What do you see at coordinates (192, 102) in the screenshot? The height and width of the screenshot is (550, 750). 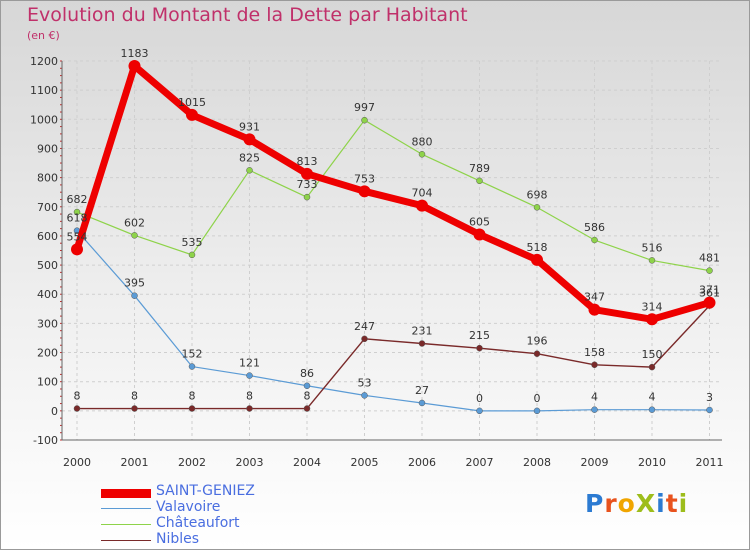 I see `data-label: 1015` at bounding box center [192, 102].